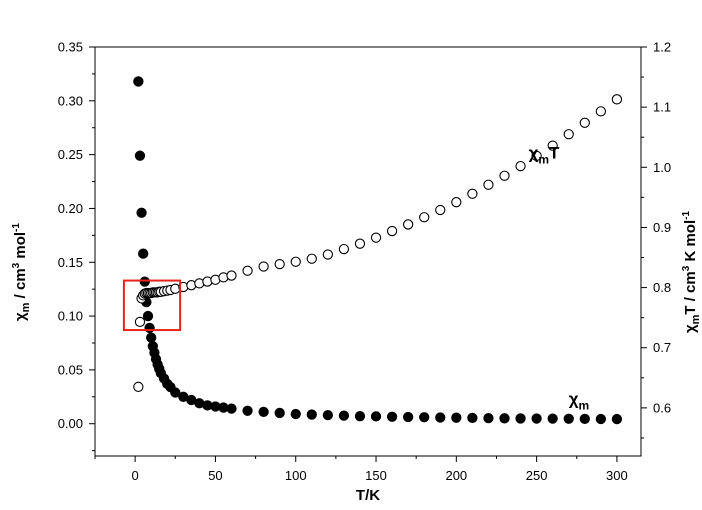 This screenshot has height=510, width=702. I want to click on y-left-tick-label: 0.00, so click(70, 423).